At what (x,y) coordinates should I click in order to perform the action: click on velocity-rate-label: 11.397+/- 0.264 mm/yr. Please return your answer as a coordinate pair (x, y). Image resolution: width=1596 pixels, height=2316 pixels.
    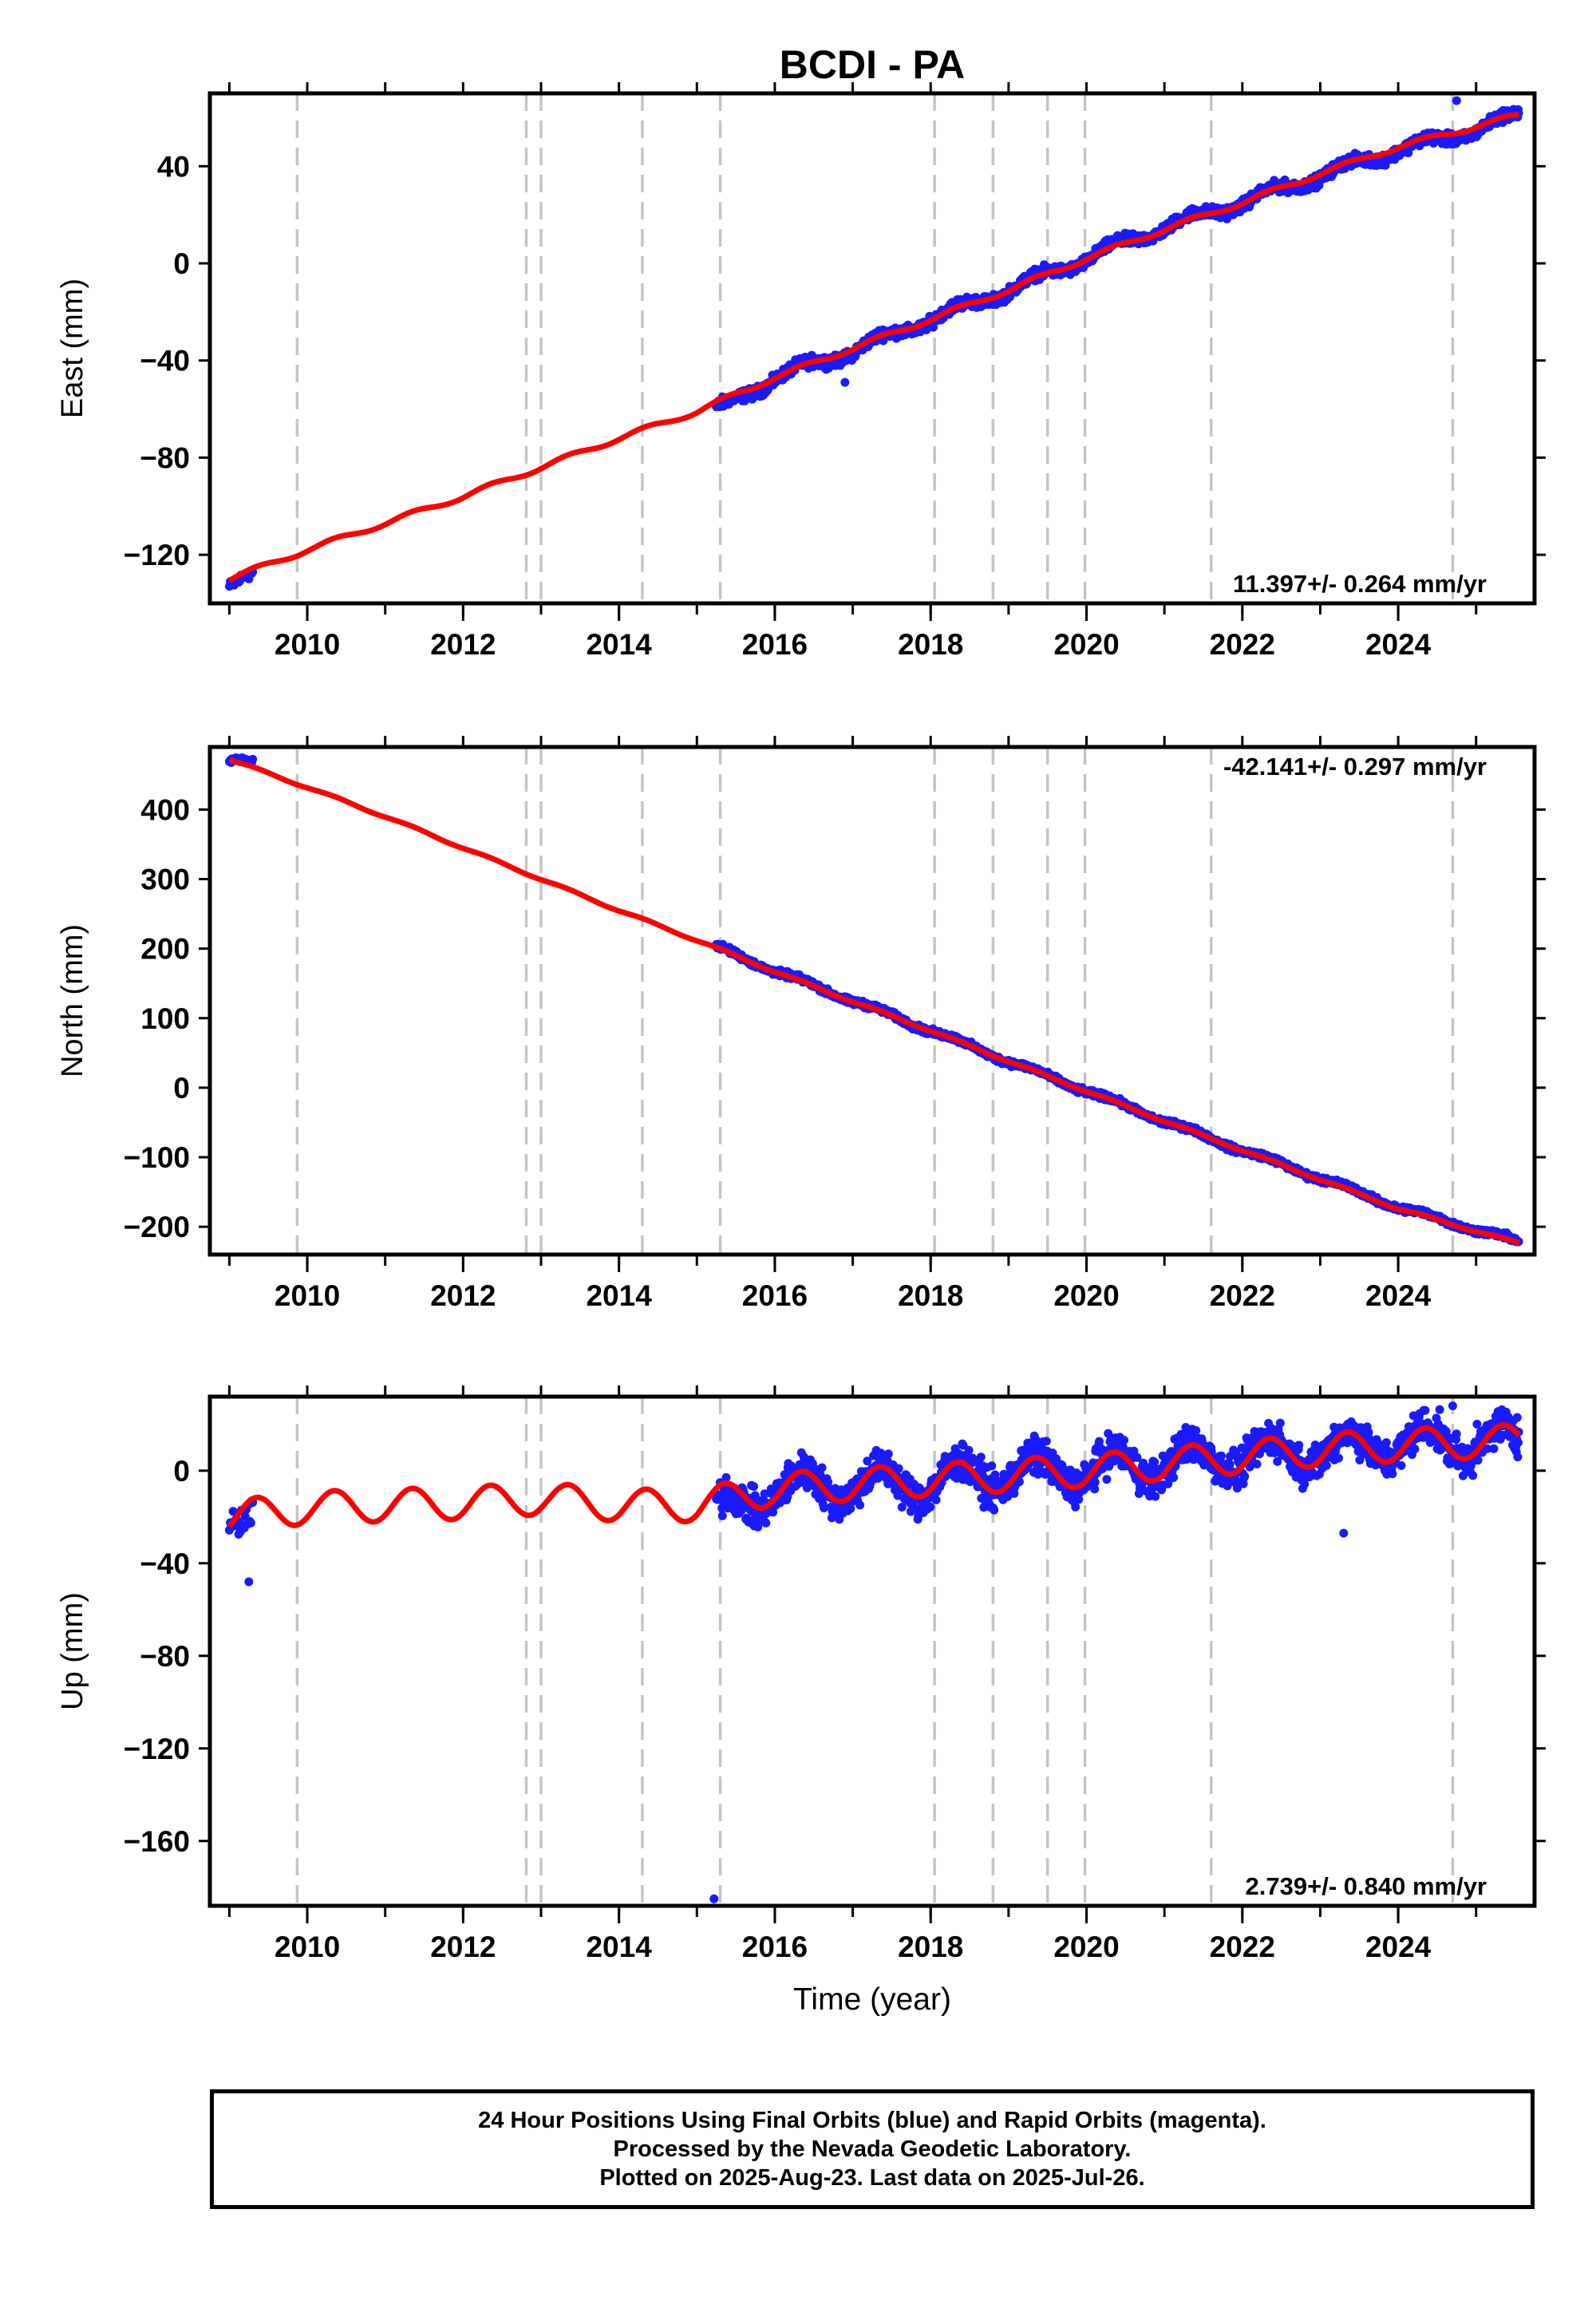
    Looking at the image, I should click on (1360, 584).